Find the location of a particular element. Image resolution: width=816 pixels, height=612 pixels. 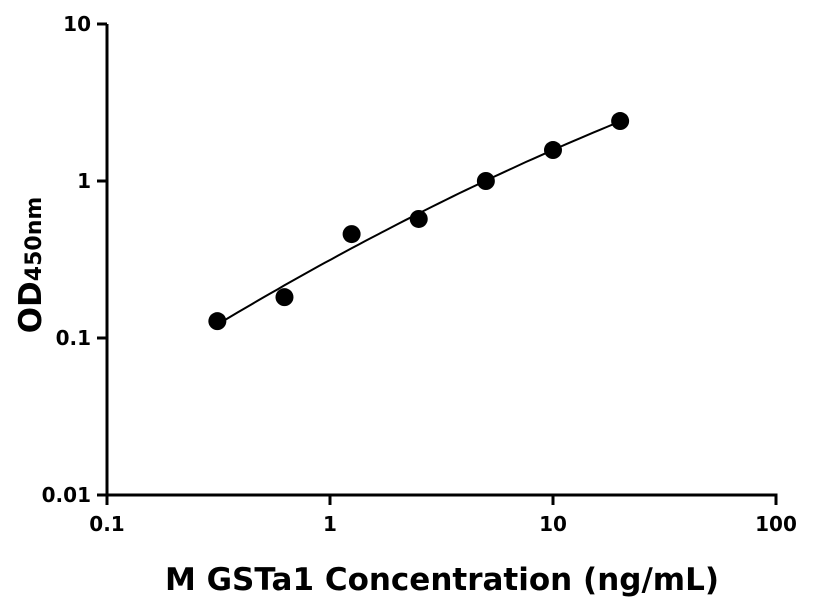

y-axis-label-main: OD is located at coordinates (31, 307).